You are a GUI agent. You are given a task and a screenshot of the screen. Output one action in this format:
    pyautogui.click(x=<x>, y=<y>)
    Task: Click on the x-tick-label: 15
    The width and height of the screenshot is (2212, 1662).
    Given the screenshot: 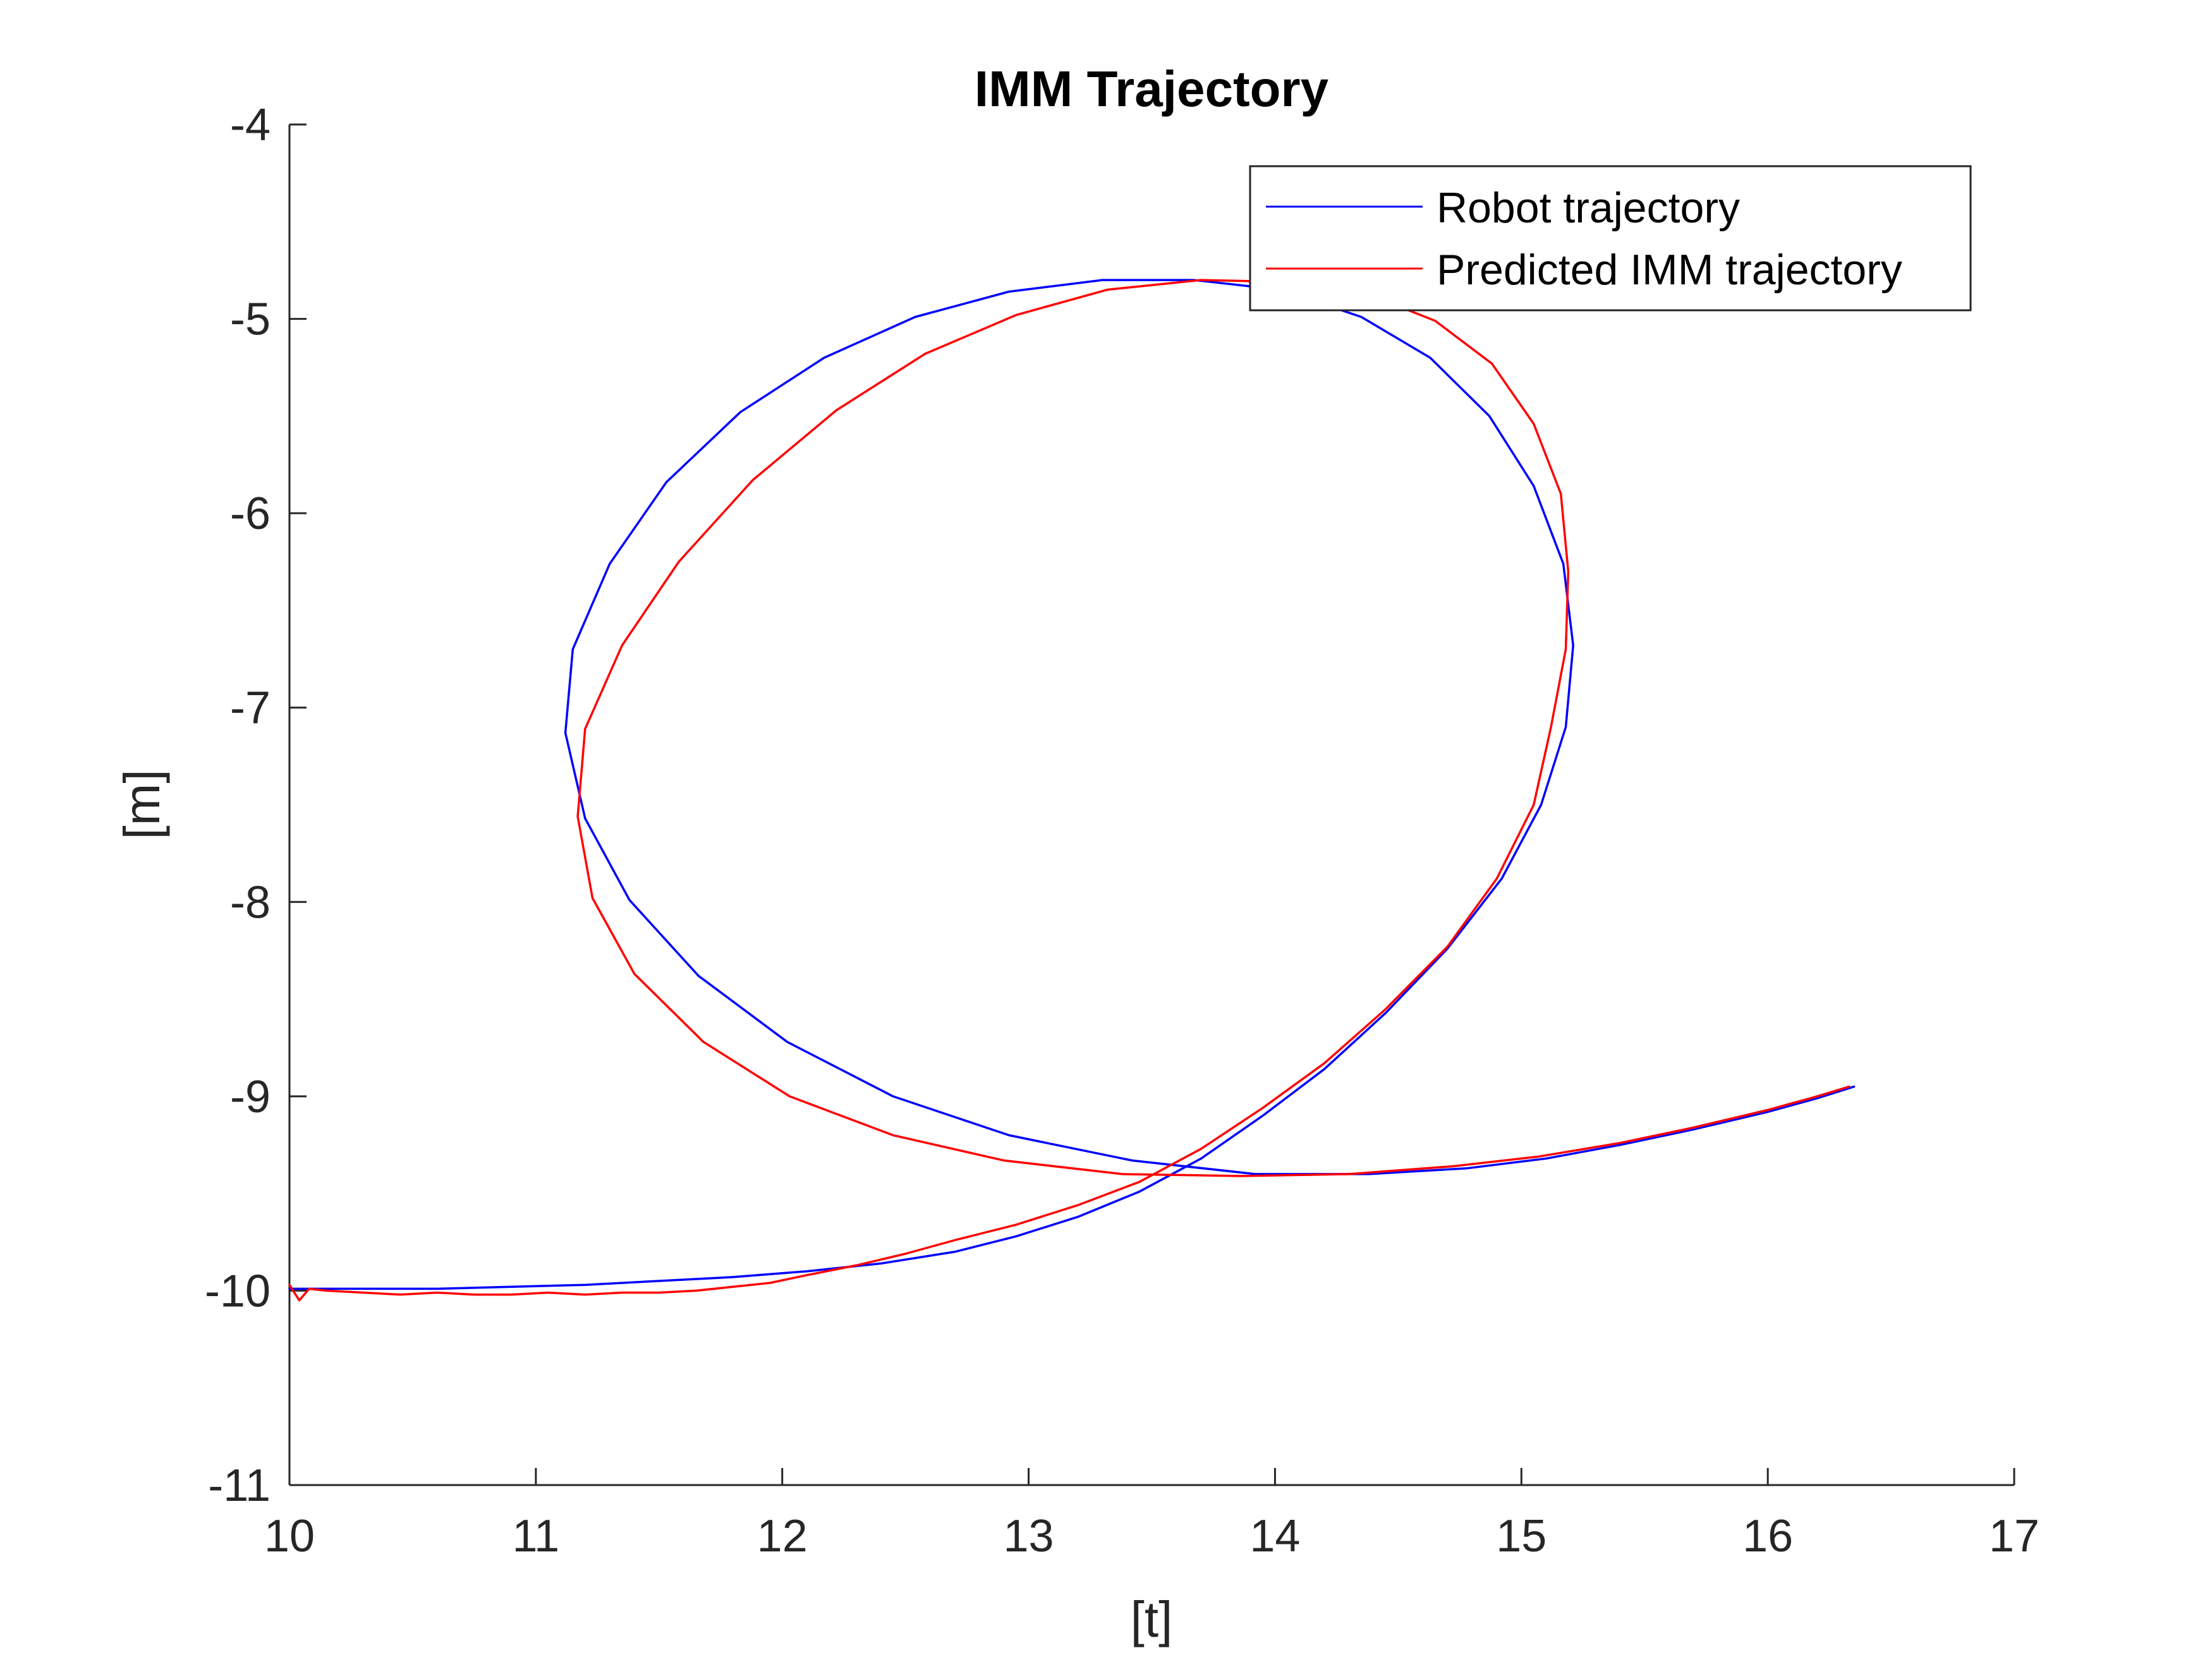 What is the action you would take?
    pyautogui.click(x=1521, y=1536)
    